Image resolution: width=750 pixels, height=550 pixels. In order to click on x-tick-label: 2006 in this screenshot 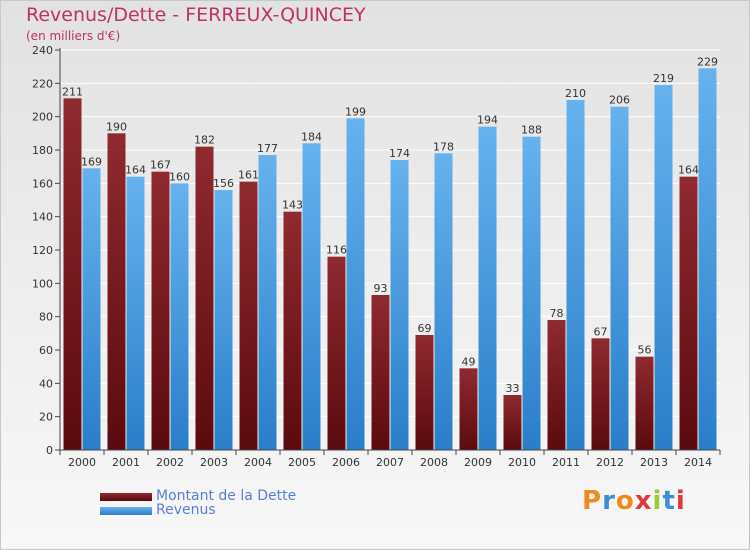, I will do `click(346, 462)`.